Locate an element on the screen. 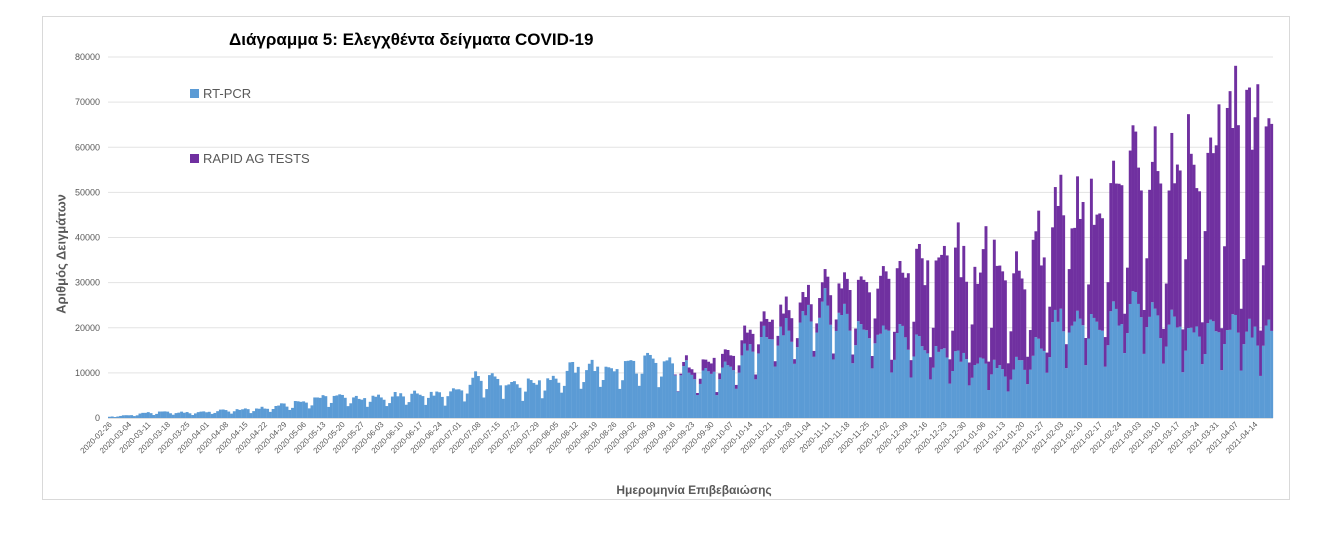 The width and height of the screenshot is (1318, 534). legend-label-rt-pcr: RT-PCR is located at coordinates (227, 93).